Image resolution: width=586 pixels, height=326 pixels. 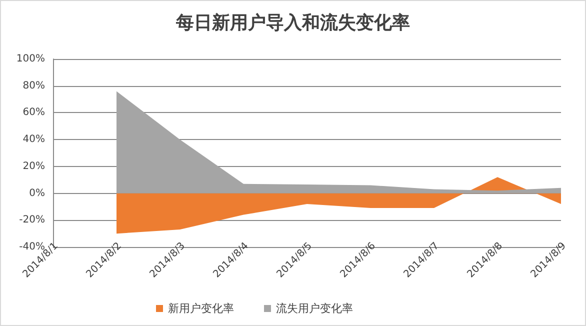 I want to click on y-tick-label: 60%, so click(x=33, y=112).